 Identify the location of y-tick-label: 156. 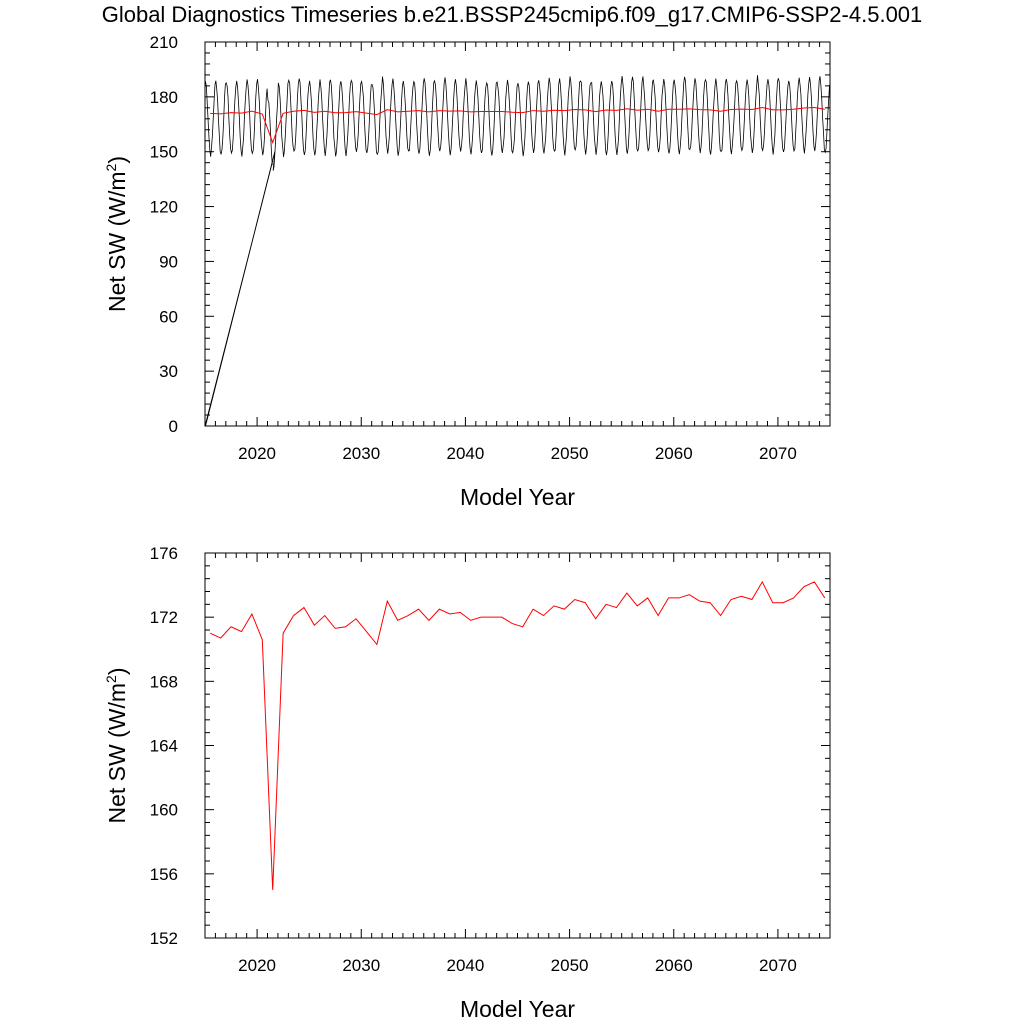
(164, 874).